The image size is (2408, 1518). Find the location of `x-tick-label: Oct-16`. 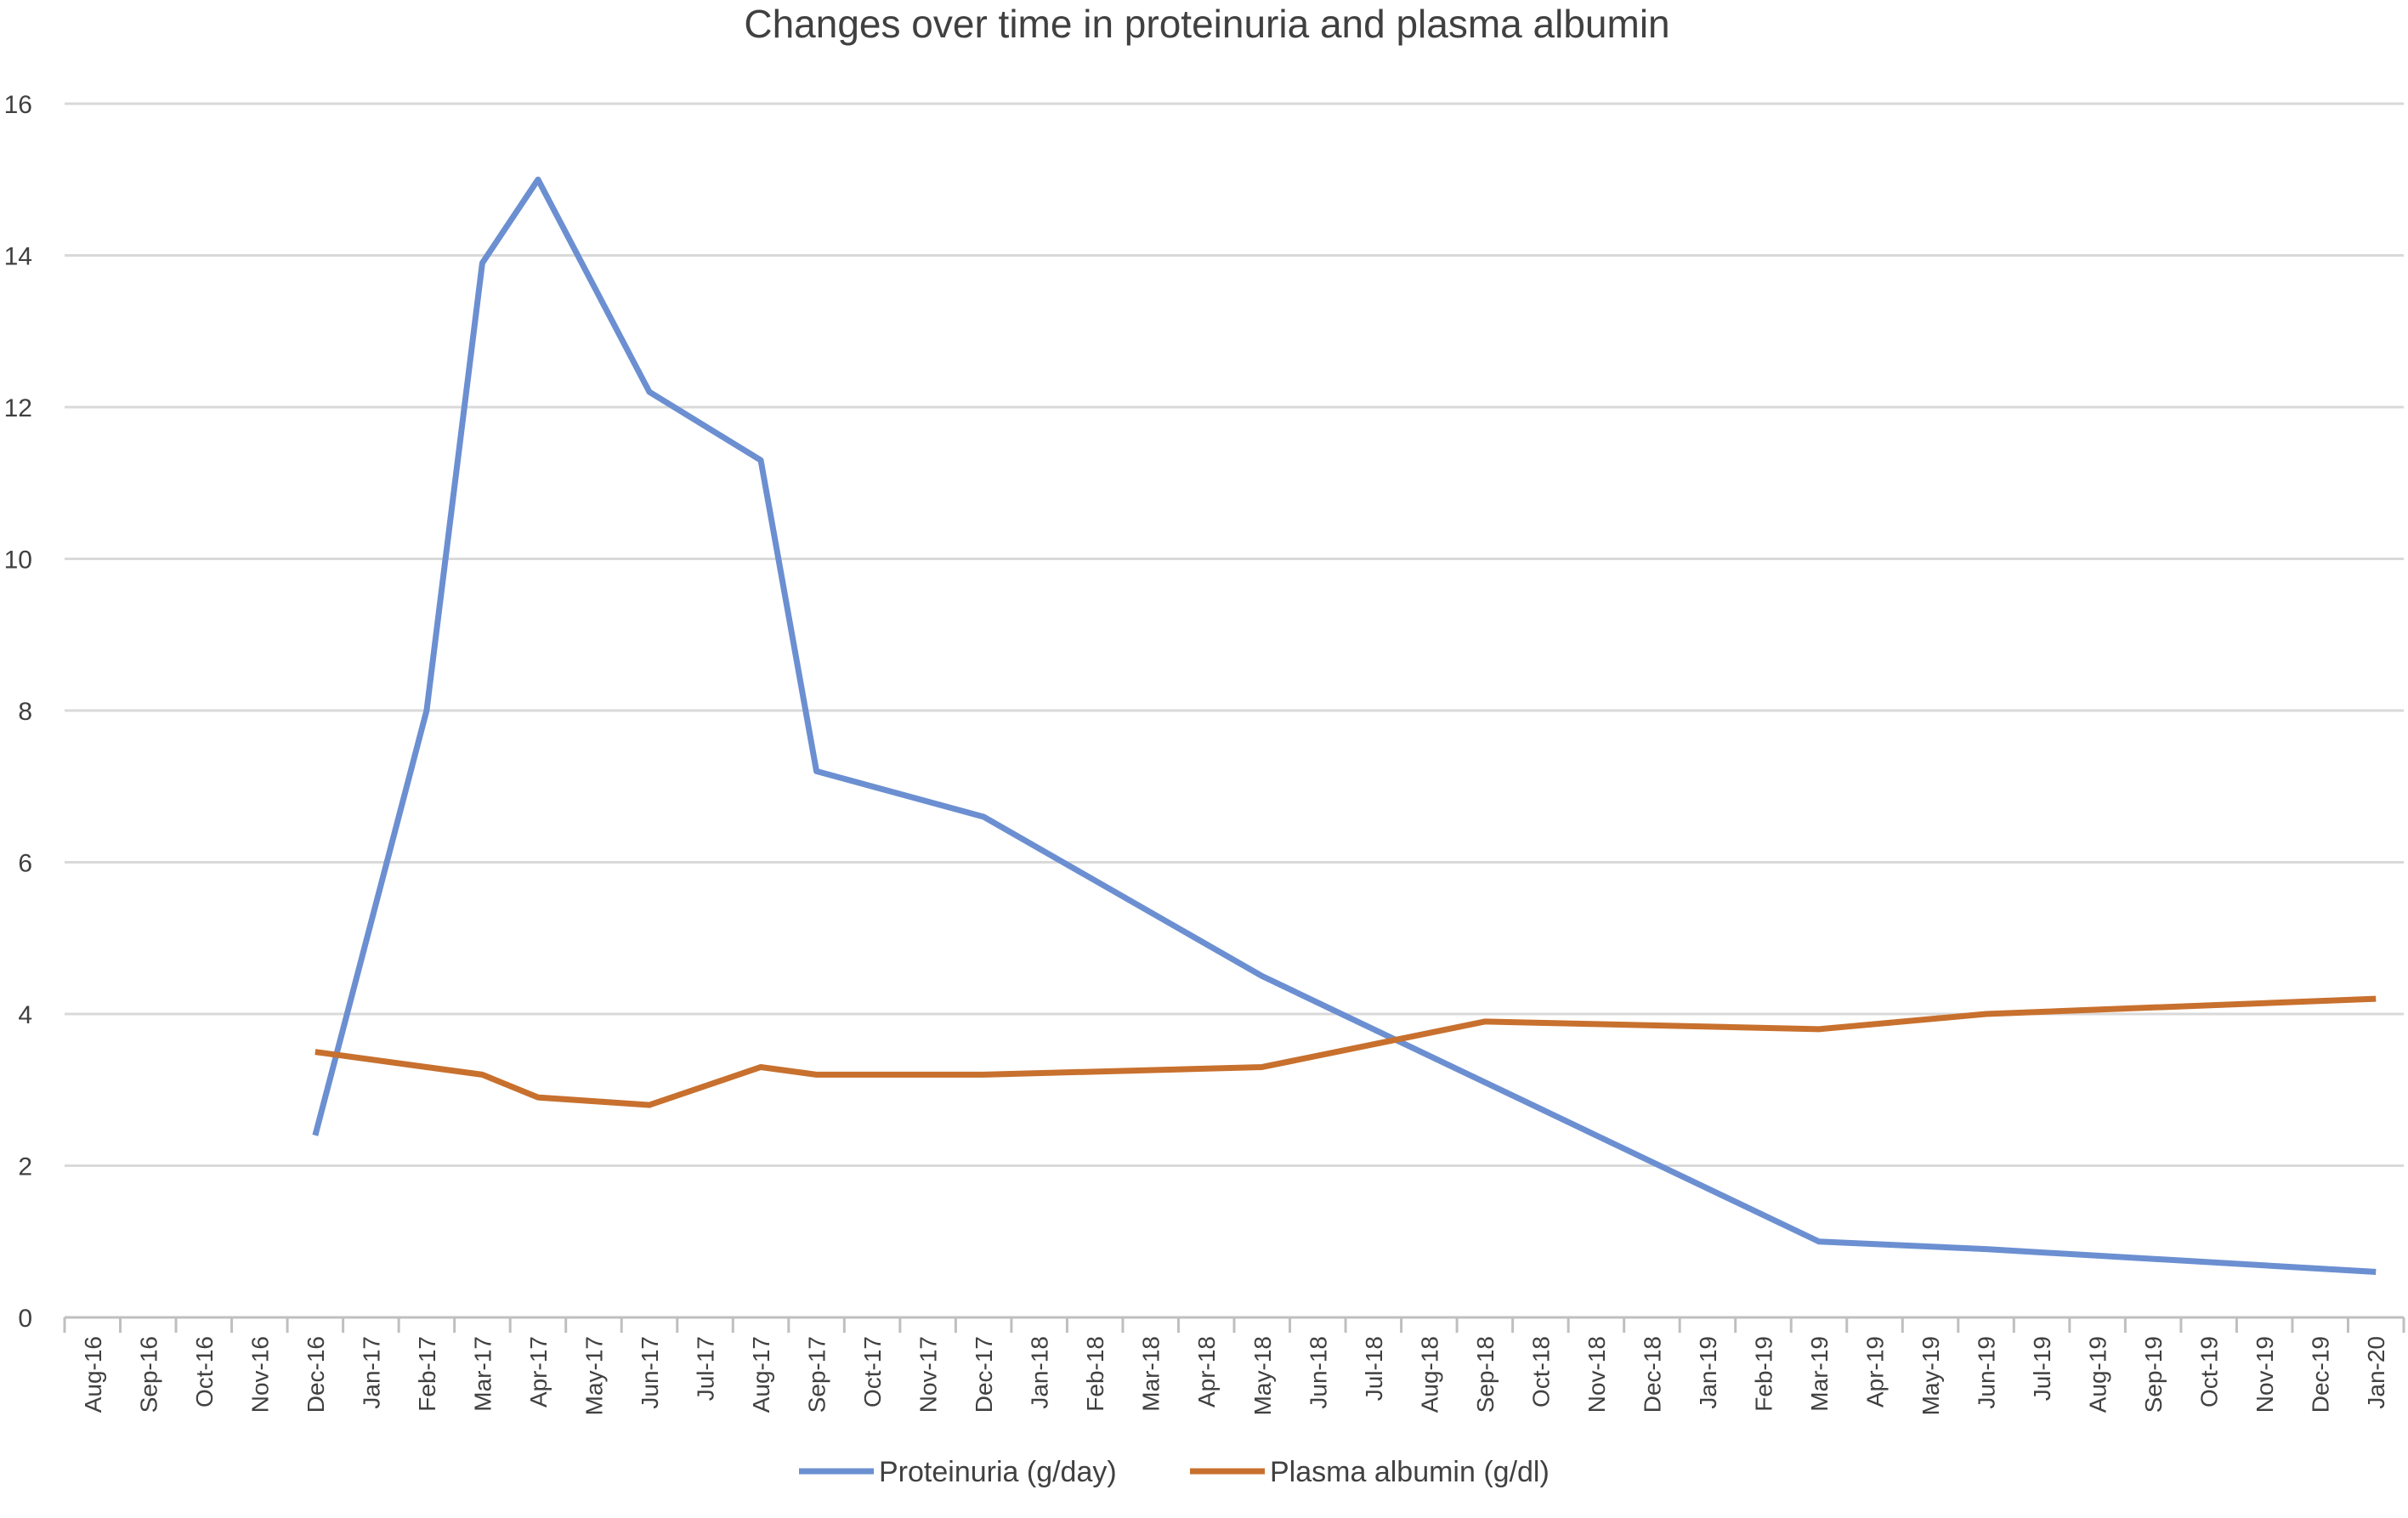

x-tick-label: Oct-16 is located at coordinates (205, 1372).